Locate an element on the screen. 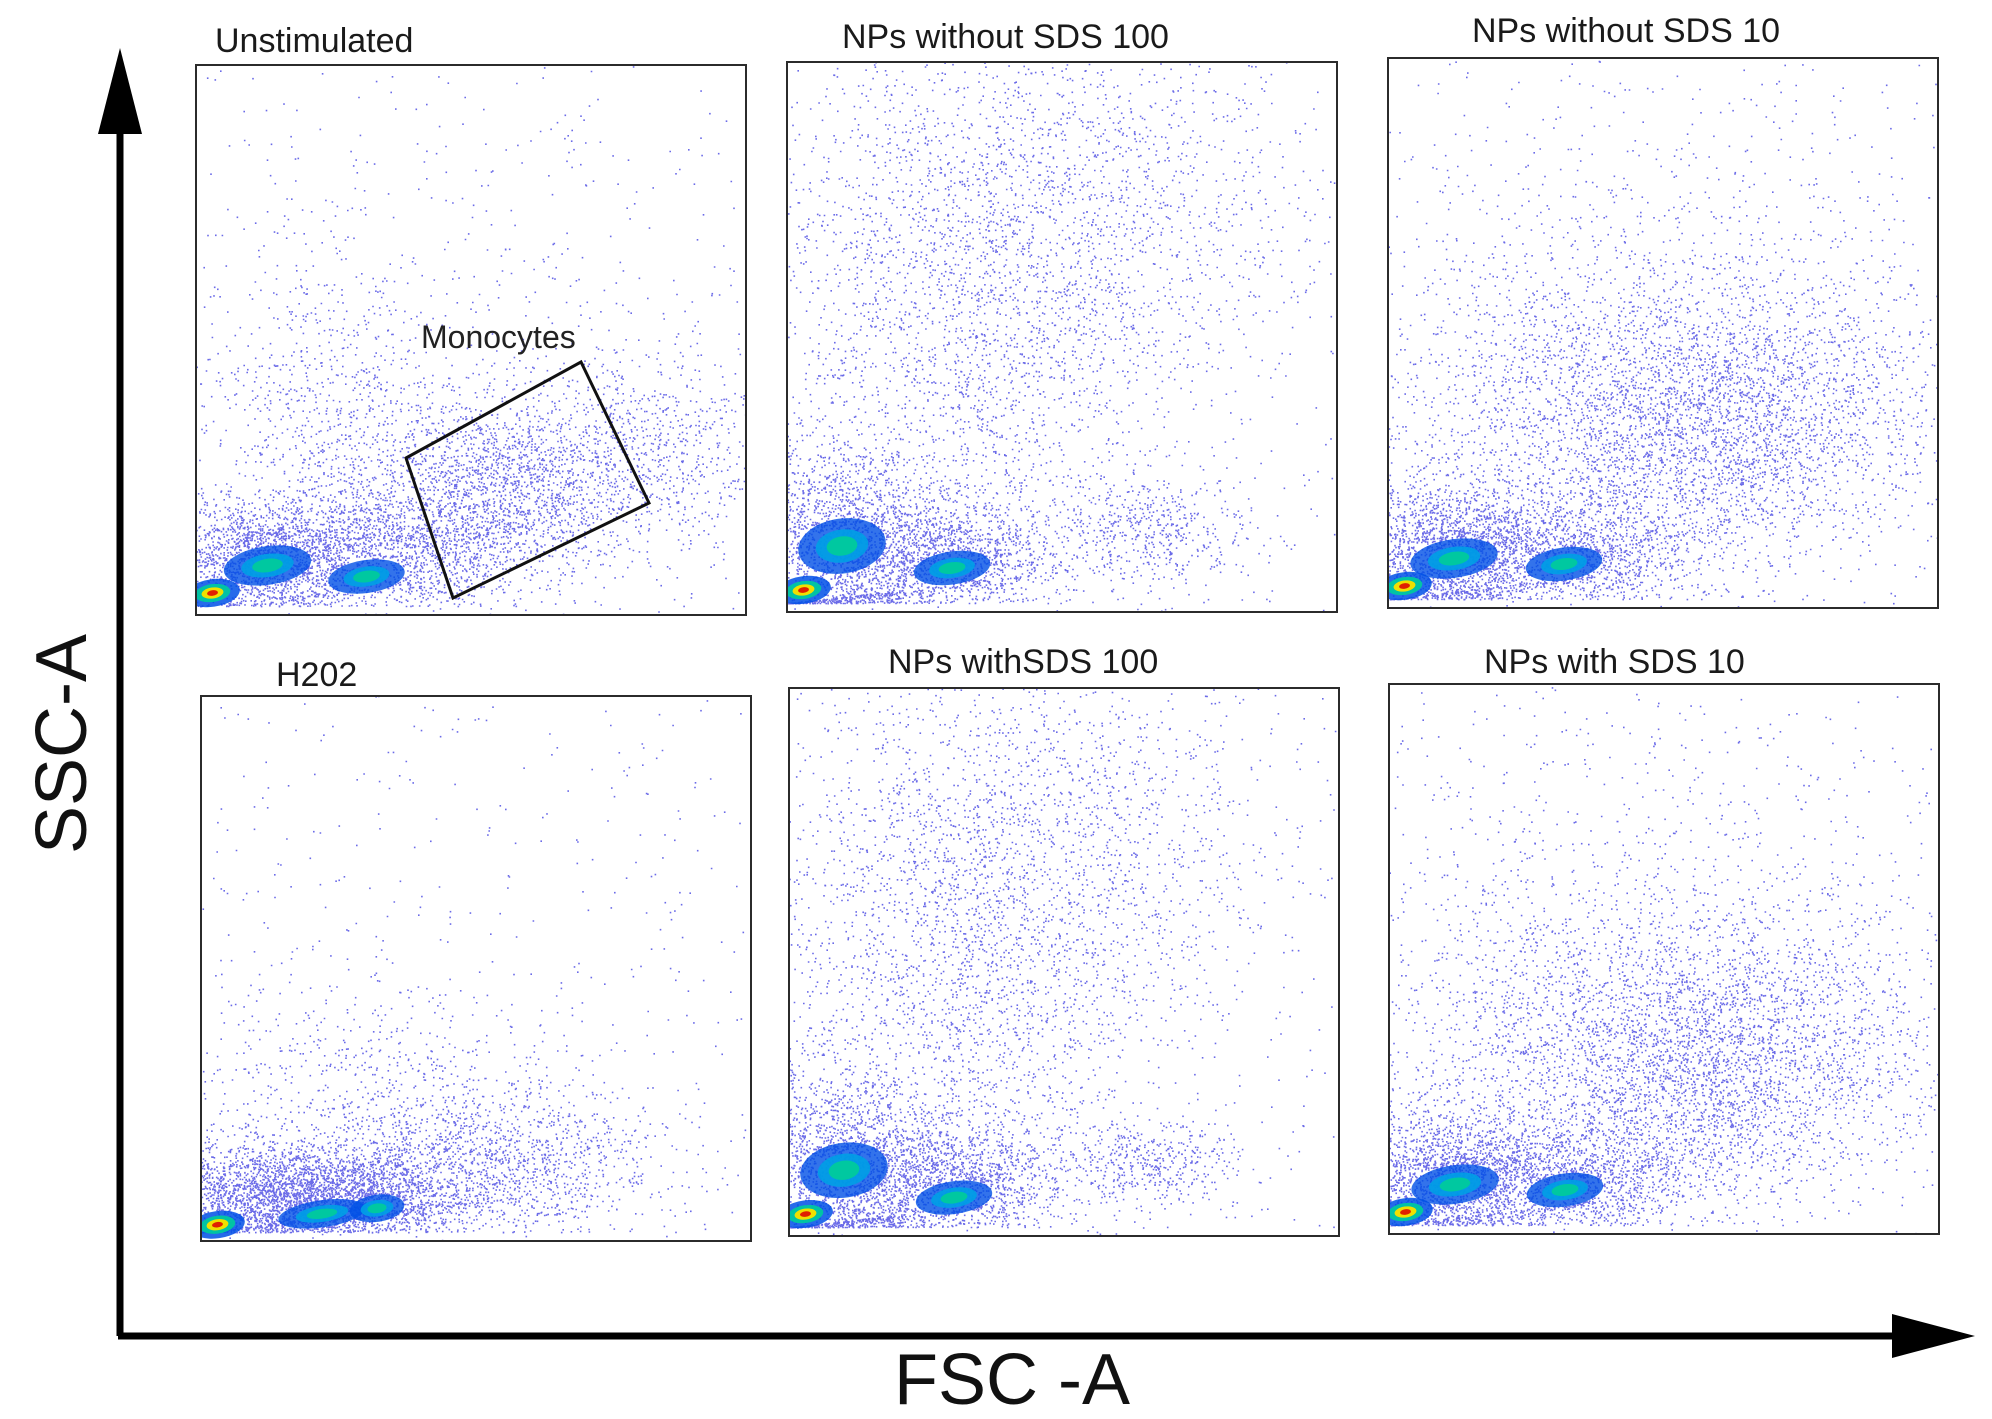 The width and height of the screenshot is (1992, 1419). panel-nps-without-sds-10: NPs without SDS 10 is located at coordinates (1663, 310).